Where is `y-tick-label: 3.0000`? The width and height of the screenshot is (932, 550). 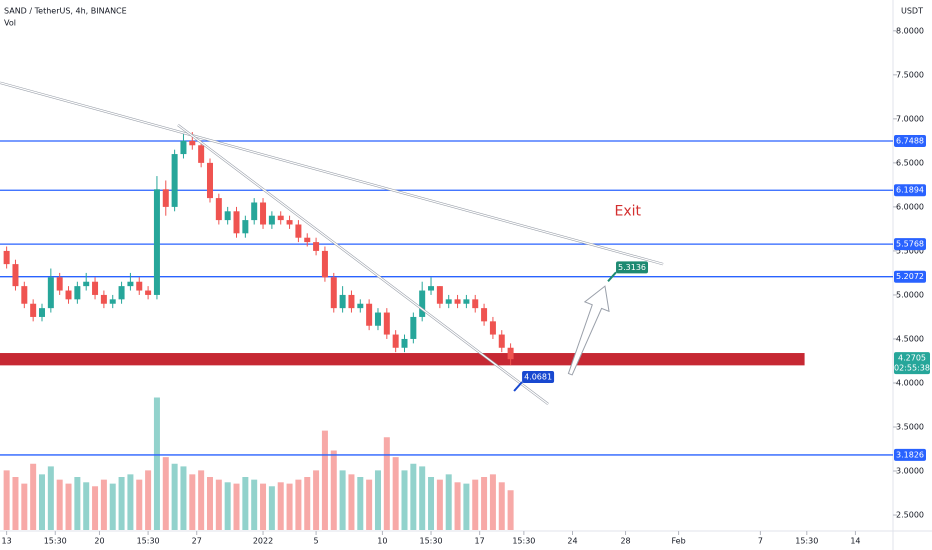
y-tick-label: 3.0000 is located at coordinates (910, 471).